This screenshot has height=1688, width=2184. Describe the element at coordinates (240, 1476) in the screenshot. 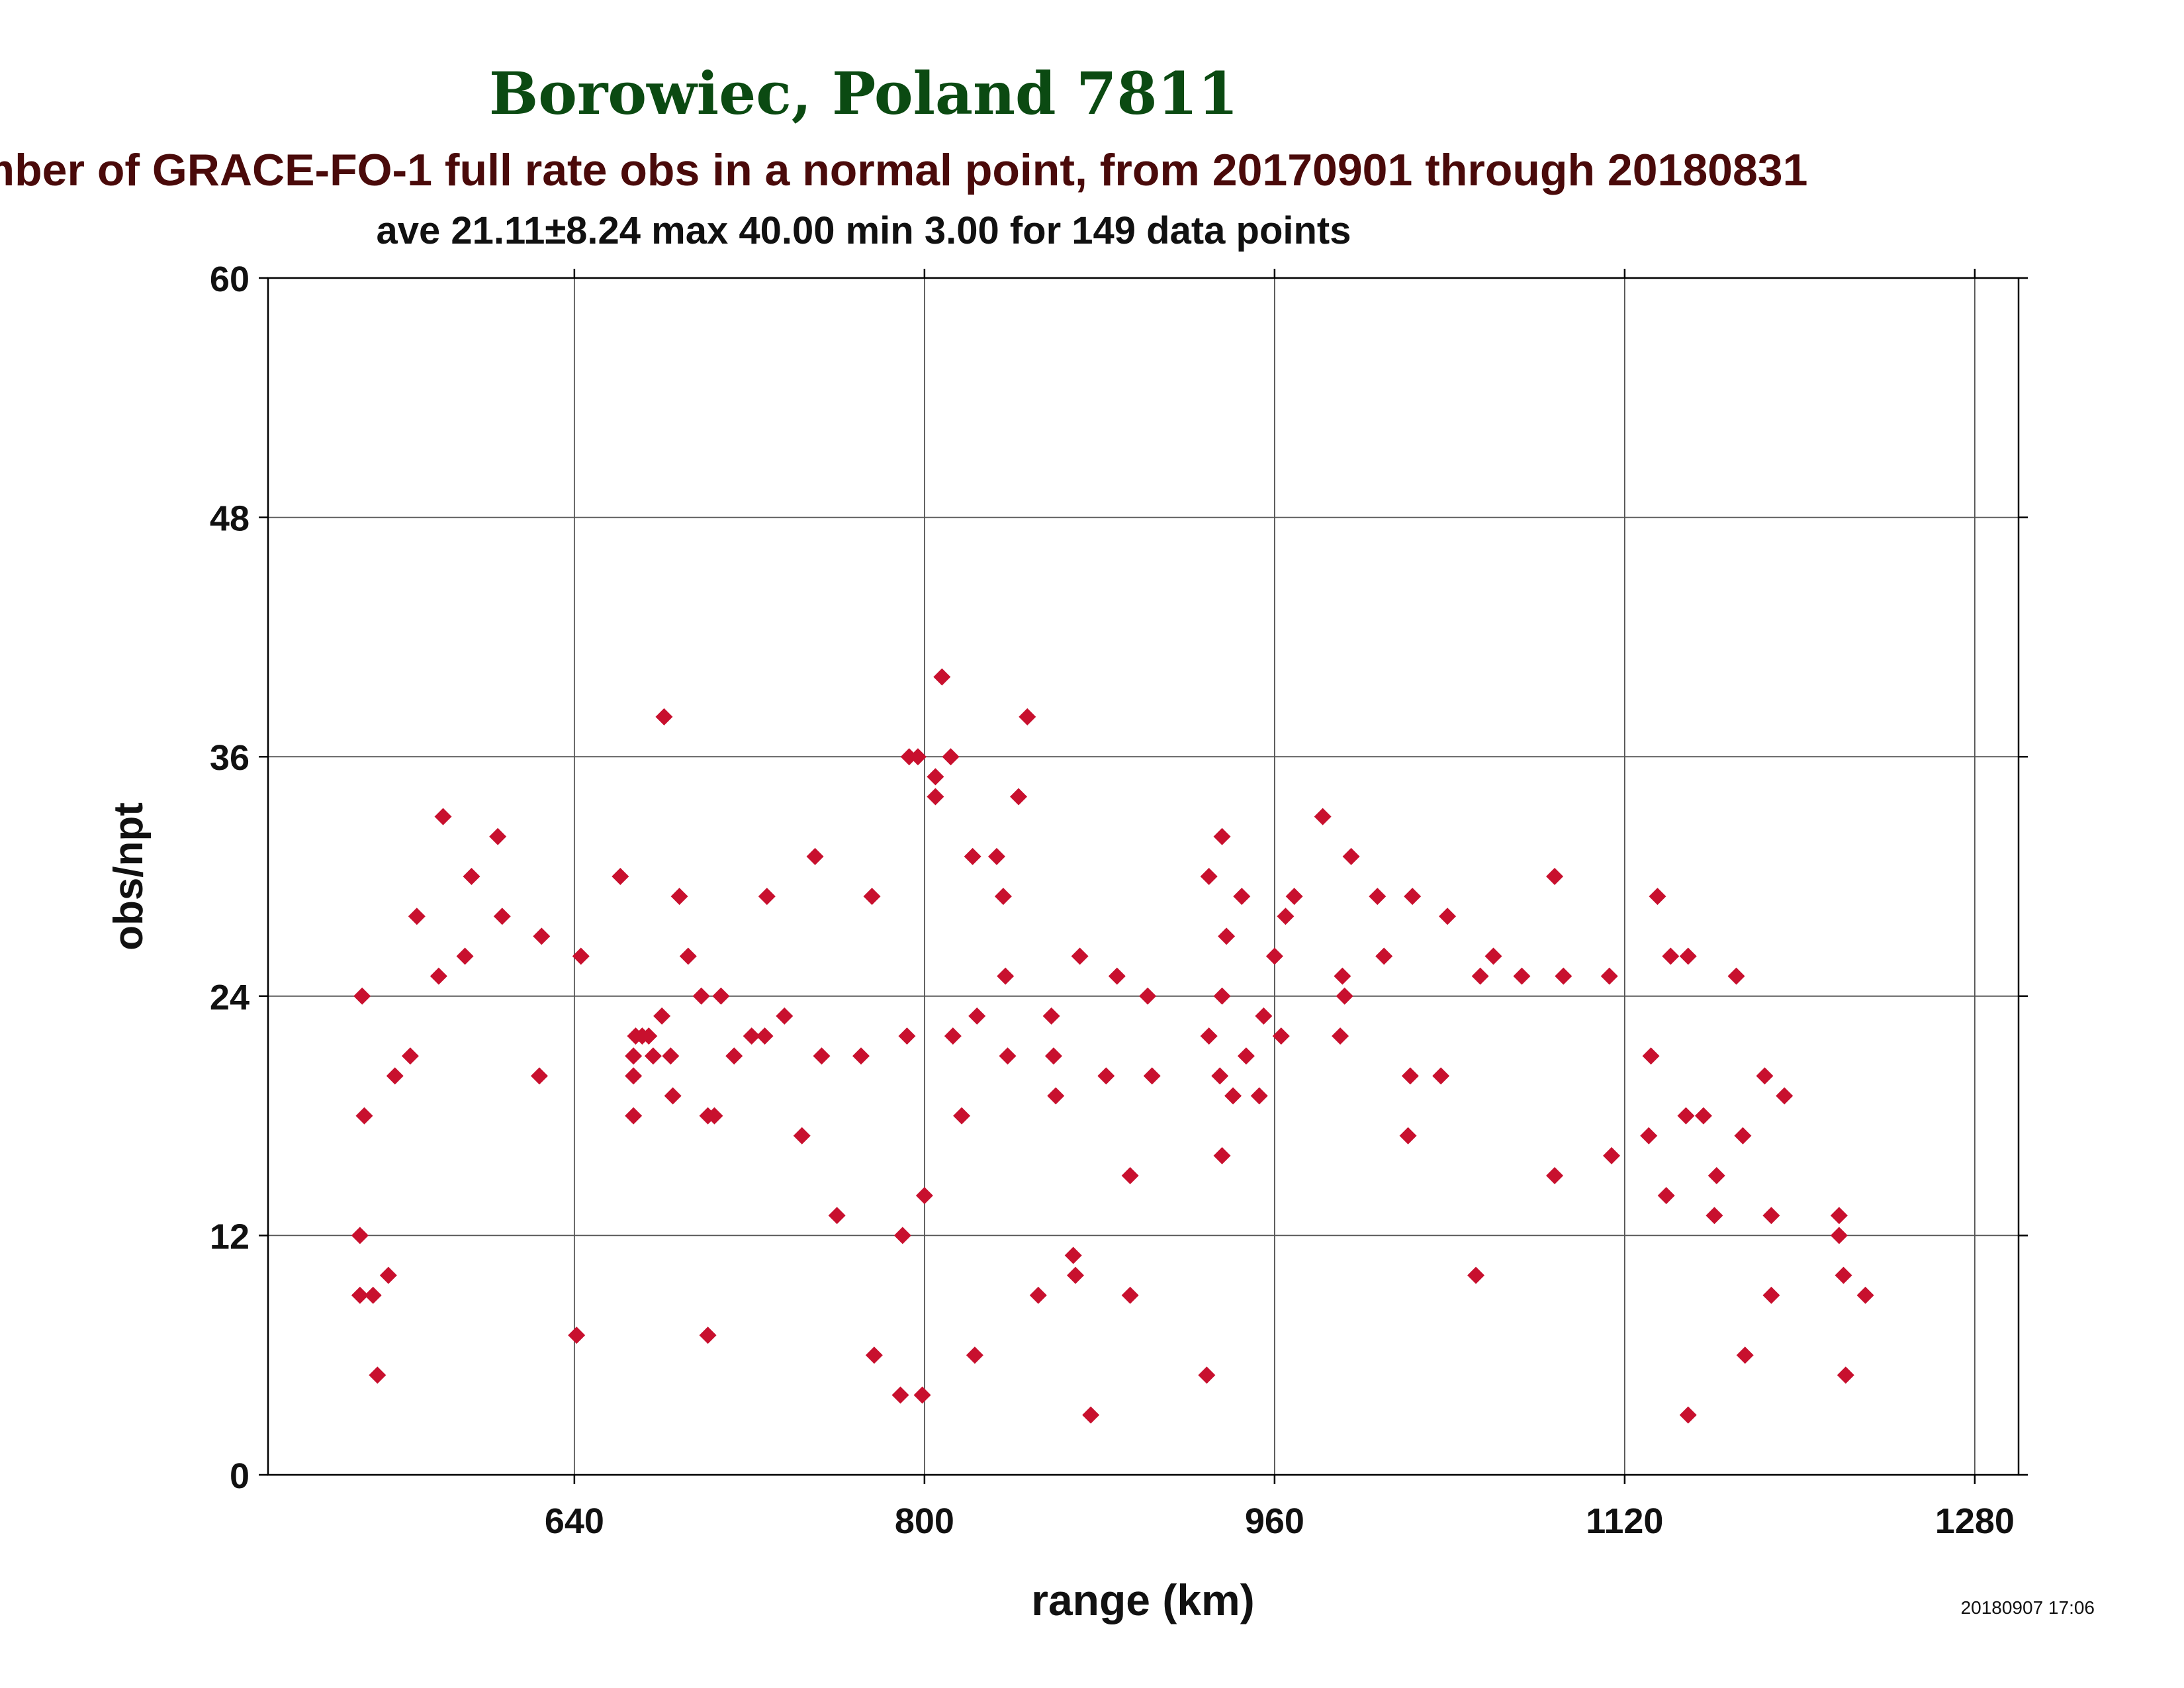

I see `y-tick-label: 0` at that location.